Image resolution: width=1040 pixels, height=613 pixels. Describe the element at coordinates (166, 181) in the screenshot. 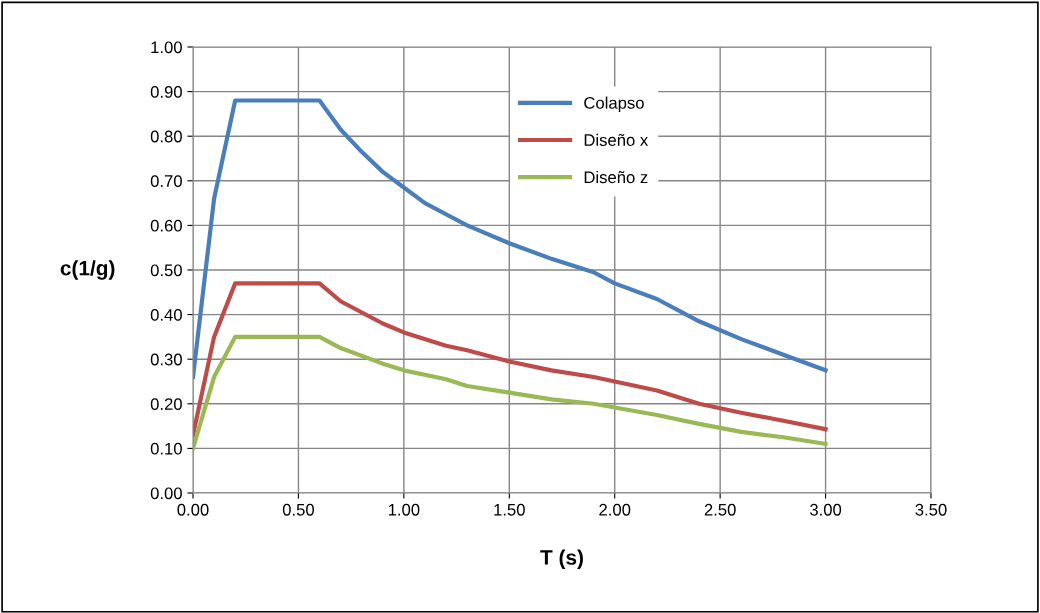

I see `y-tick-label: 0.70` at that location.